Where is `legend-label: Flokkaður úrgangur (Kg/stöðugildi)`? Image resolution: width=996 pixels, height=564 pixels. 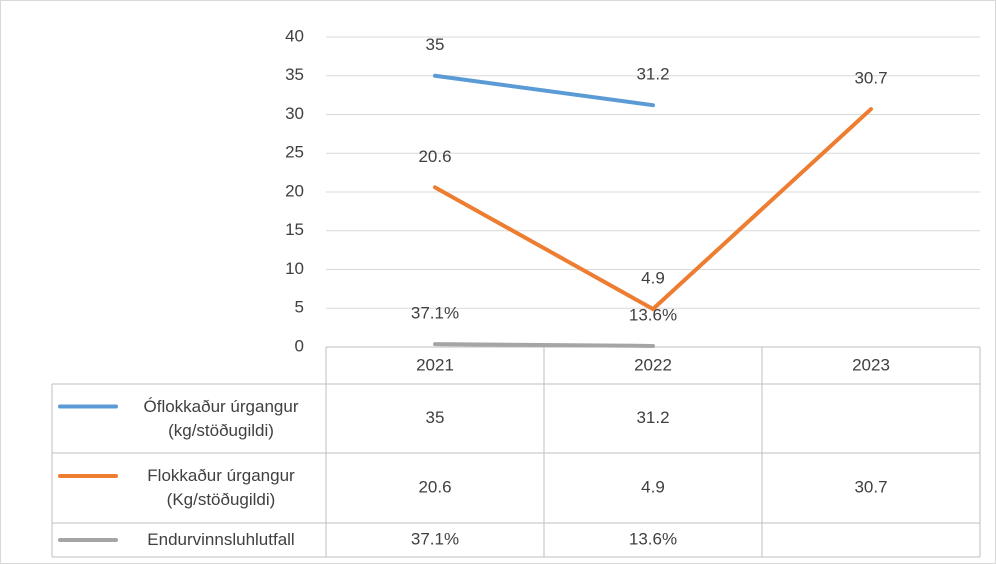 legend-label: Flokkaður úrgangur (Kg/stöðugildi) is located at coordinates (221, 487).